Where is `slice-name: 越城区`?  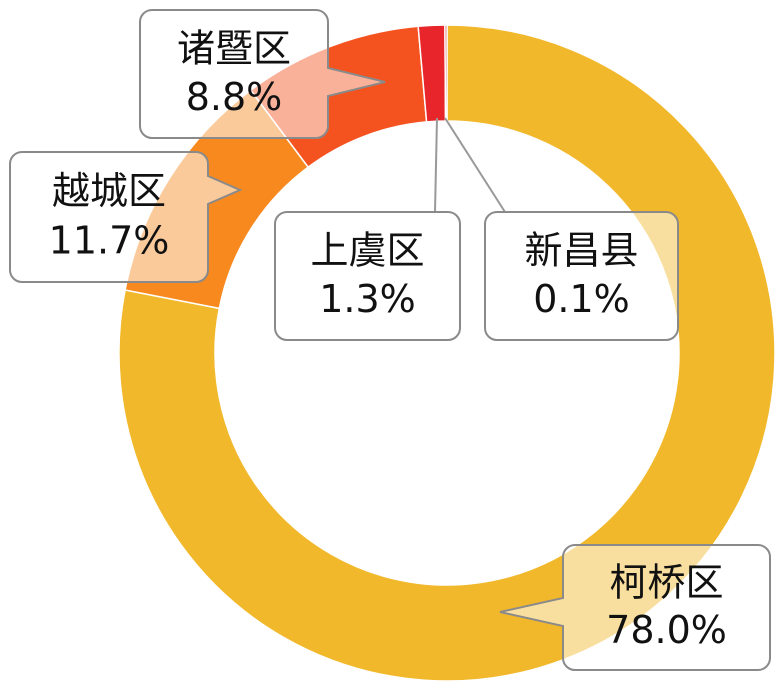 slice-name: 越城区 is located at coordinates (109, 191).